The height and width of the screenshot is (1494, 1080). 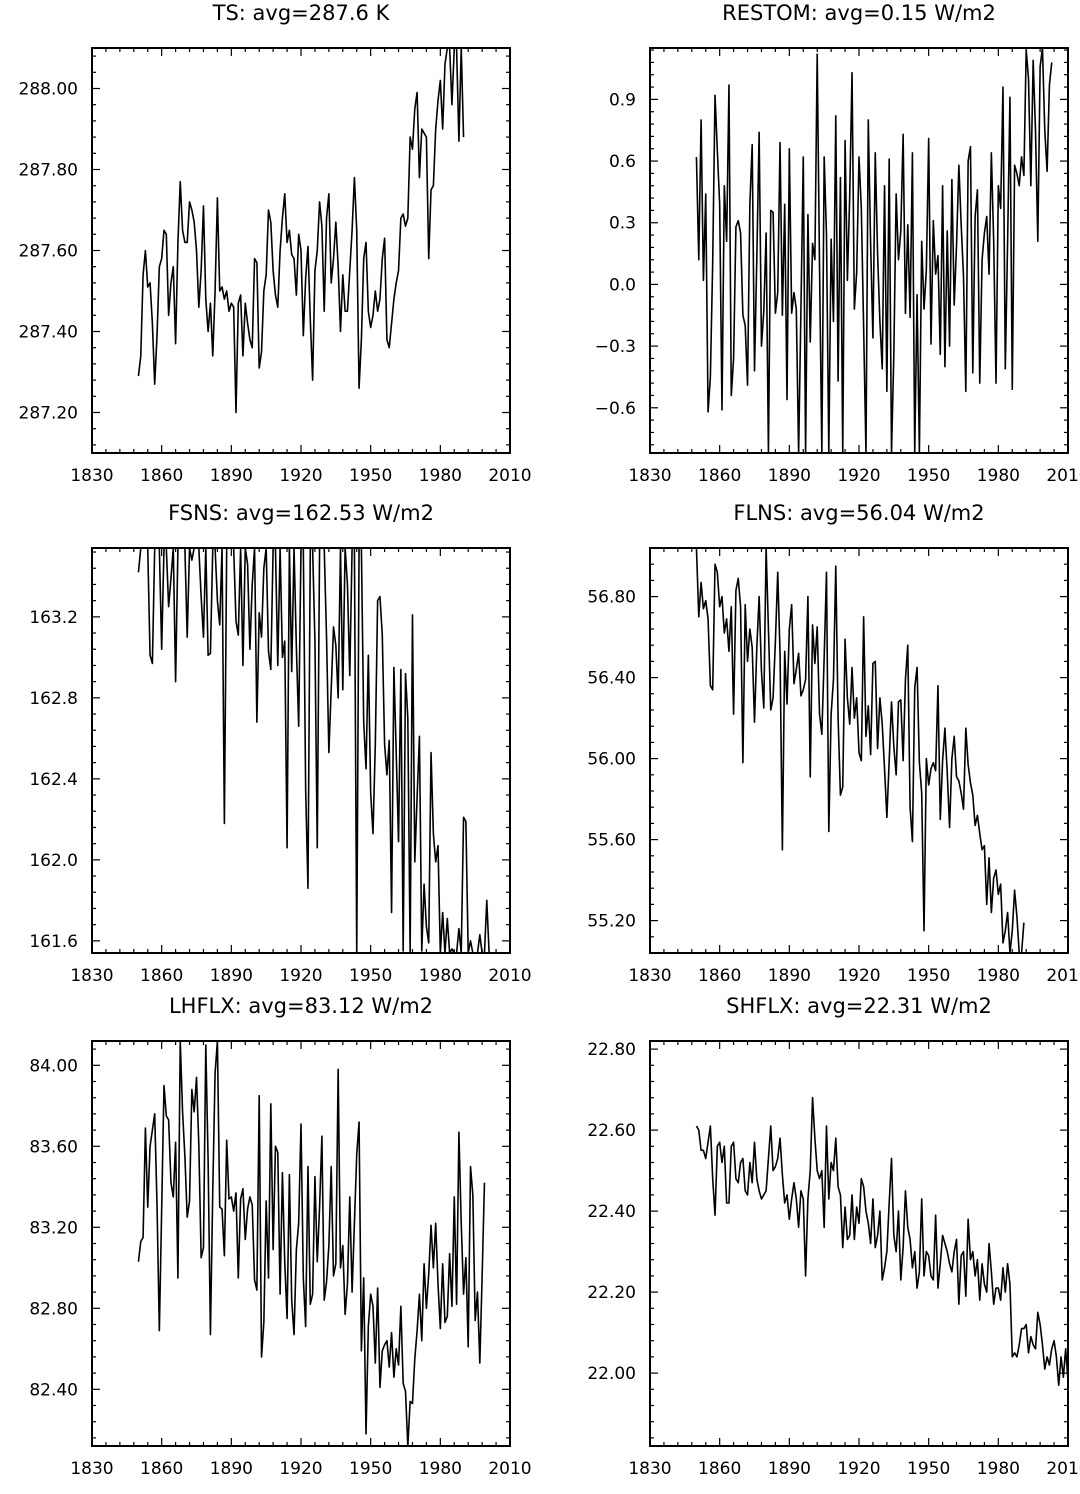 I want to click on y-tick-label: 287.40, so click(x=48, y=333).